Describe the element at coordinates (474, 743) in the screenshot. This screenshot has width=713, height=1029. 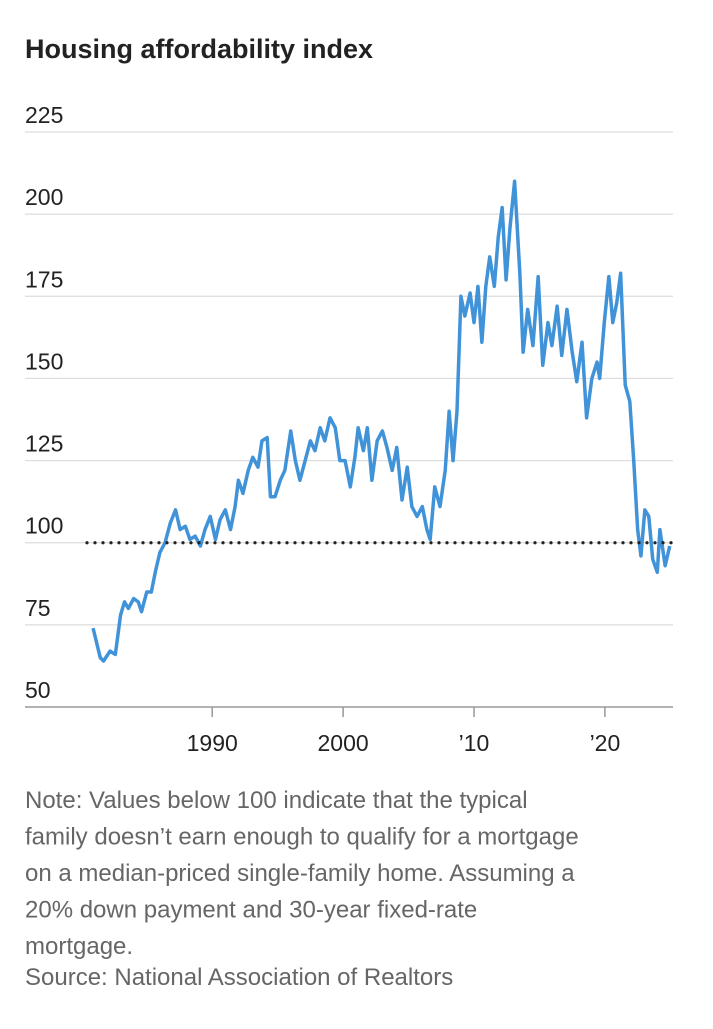
I see `x-tick-label: ’10` at that location.